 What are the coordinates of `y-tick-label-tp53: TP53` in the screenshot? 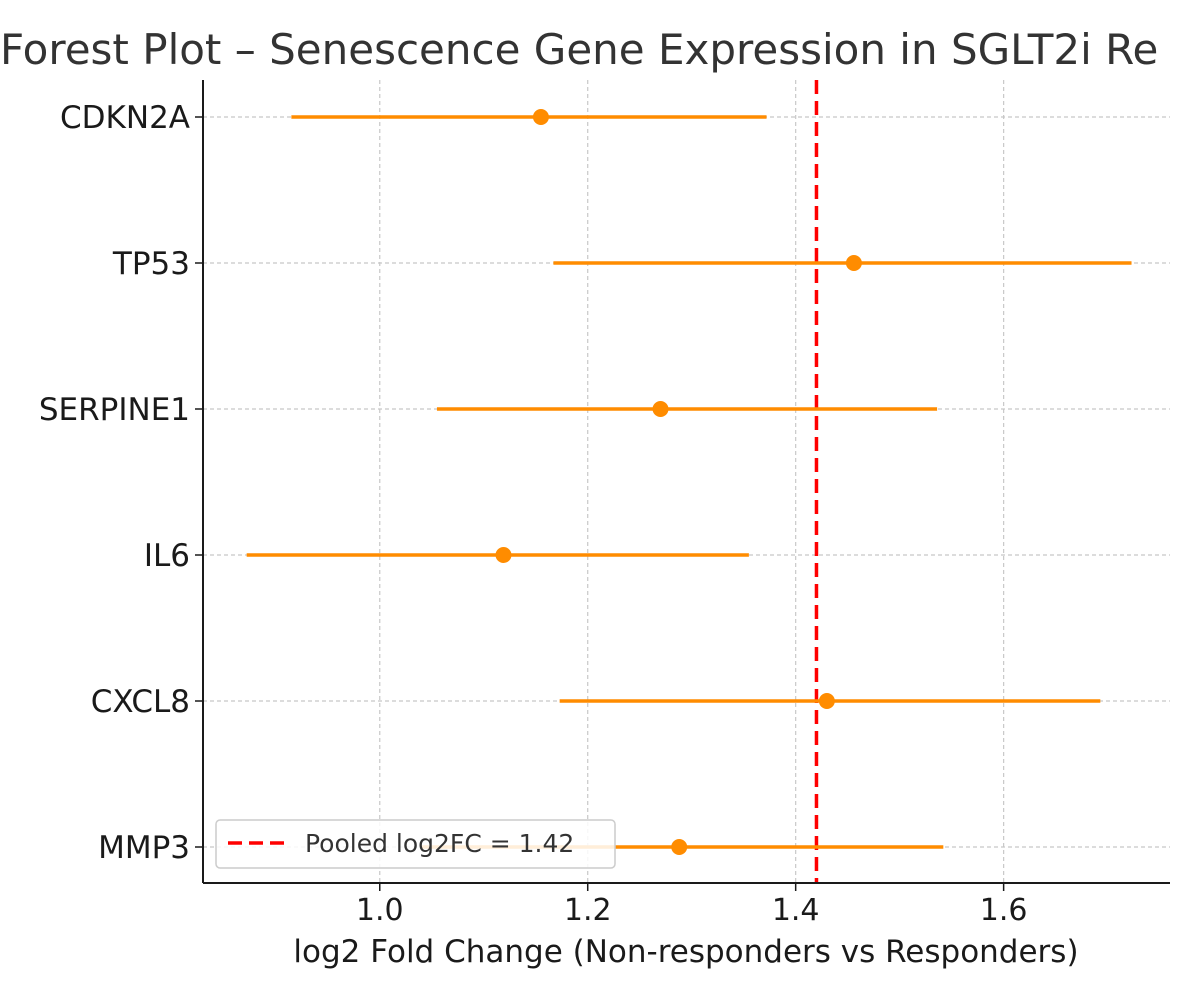 It's located at (151, 264).